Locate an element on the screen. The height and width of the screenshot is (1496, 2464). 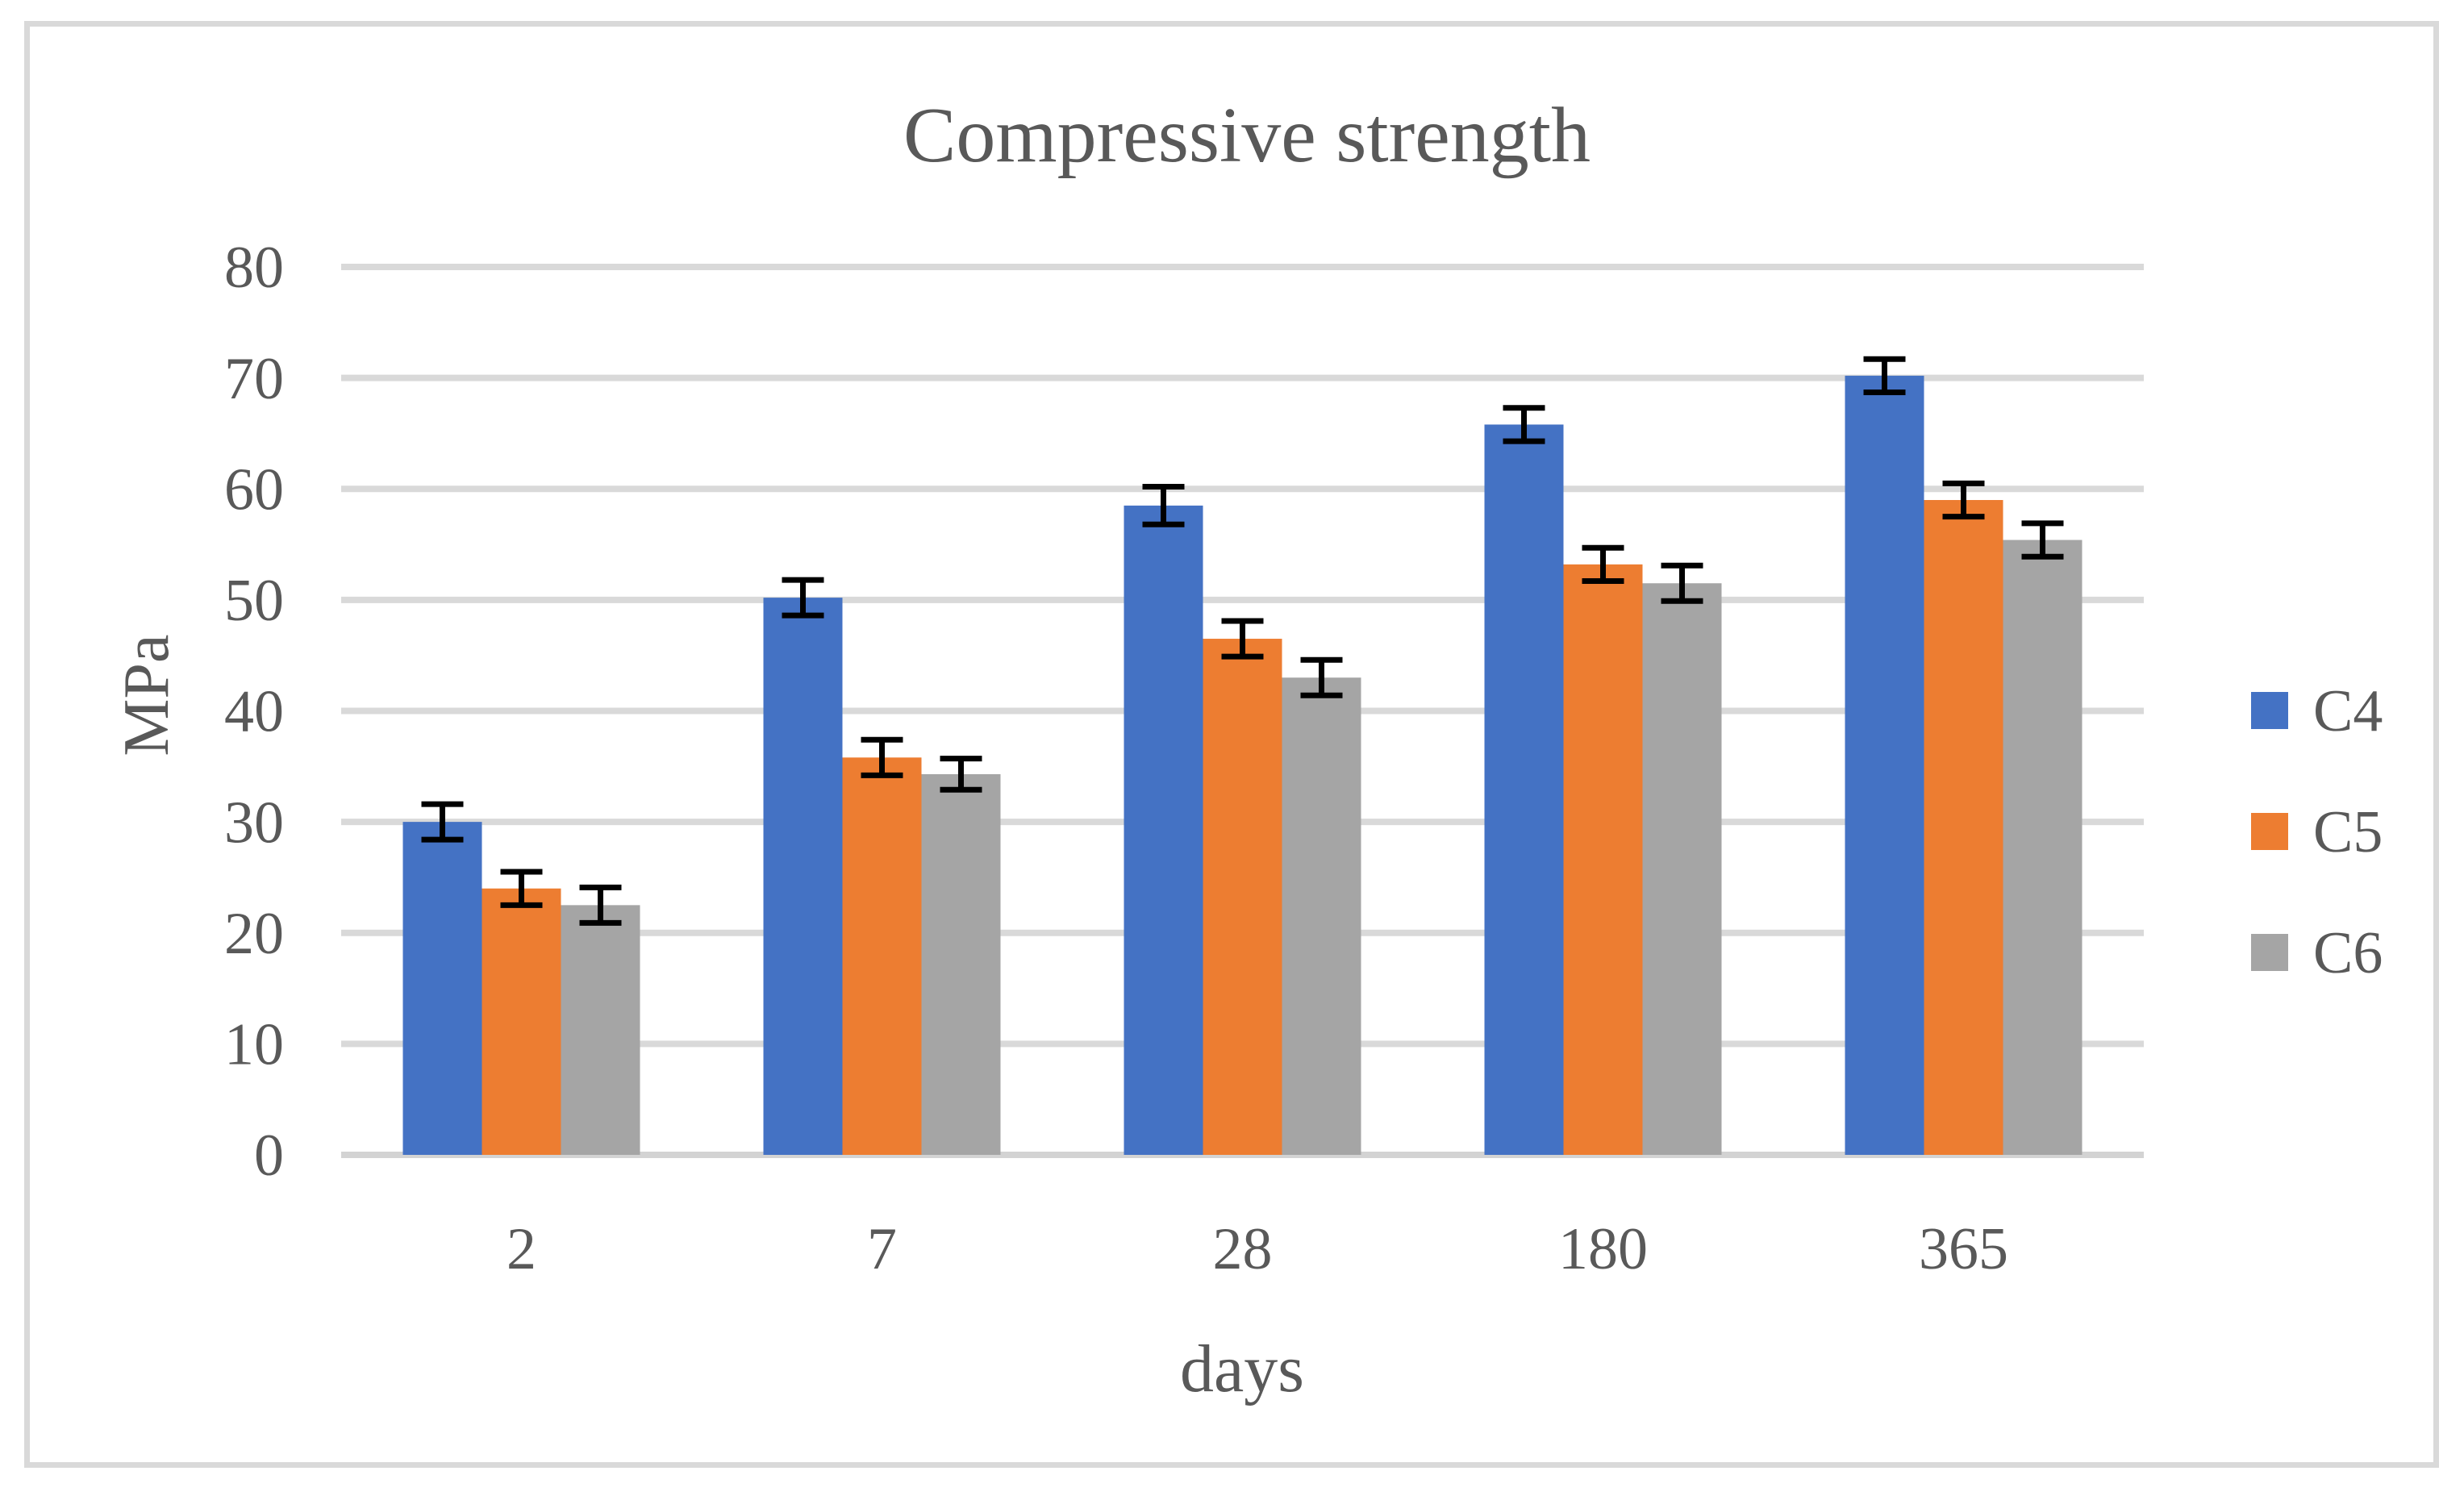
error-bar-C6-365d is located at coordinates (2042, 540).